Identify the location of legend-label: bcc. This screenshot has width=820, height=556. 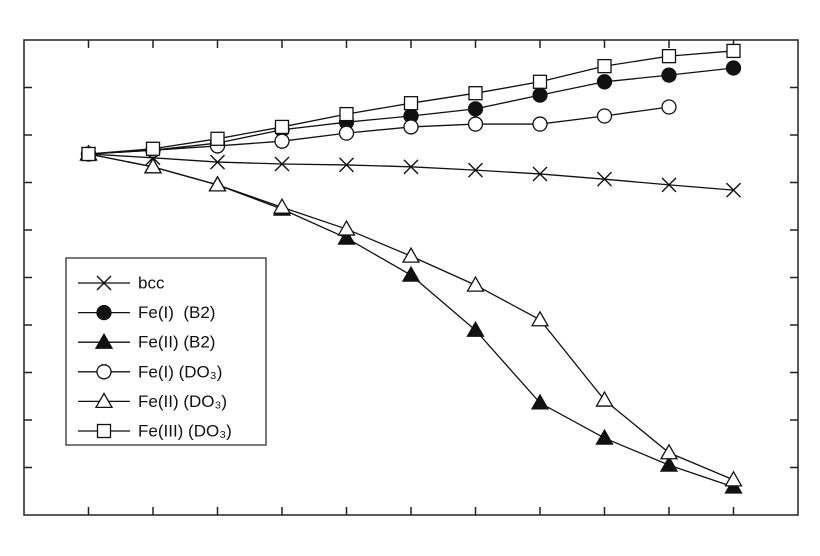
(151, 282).